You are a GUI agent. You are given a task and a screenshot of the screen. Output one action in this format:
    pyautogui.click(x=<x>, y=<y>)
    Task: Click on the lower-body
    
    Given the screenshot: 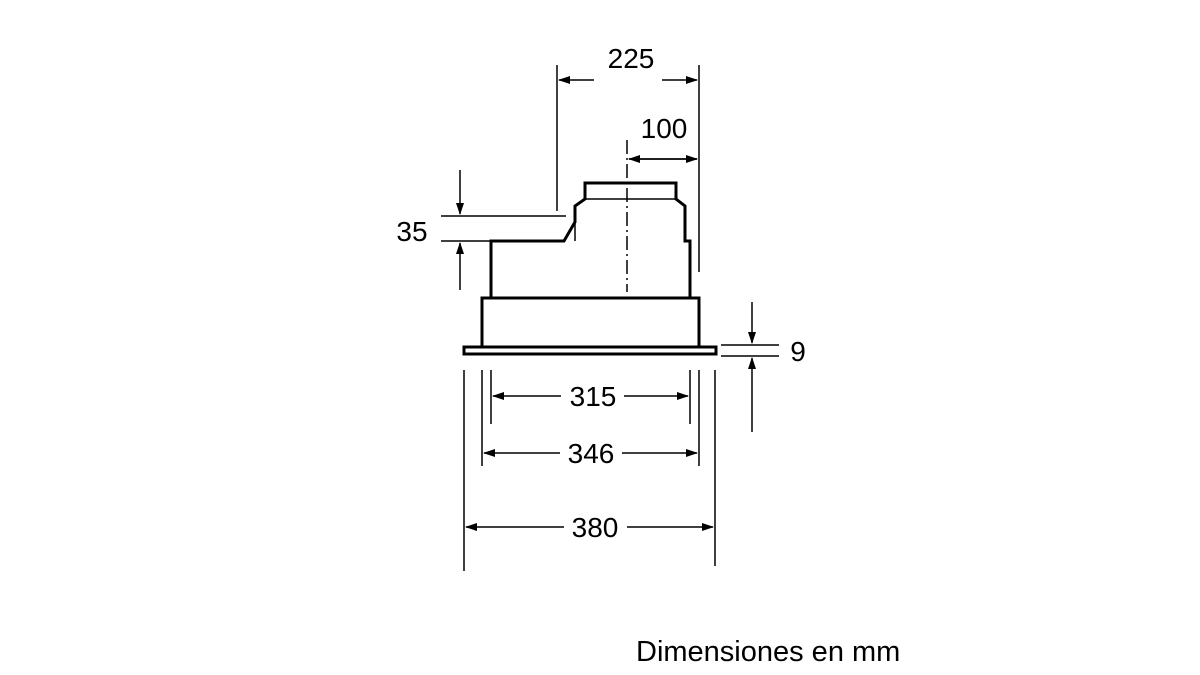 What is the action you would take?
    pyautogui.click(x=590, y=321)
    